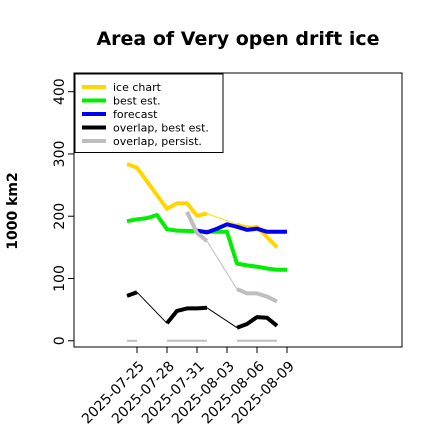 Image resolution: width=440 pixels, height=440 pixels. I want to click on y-tick-label: 0, so click(60, 340).